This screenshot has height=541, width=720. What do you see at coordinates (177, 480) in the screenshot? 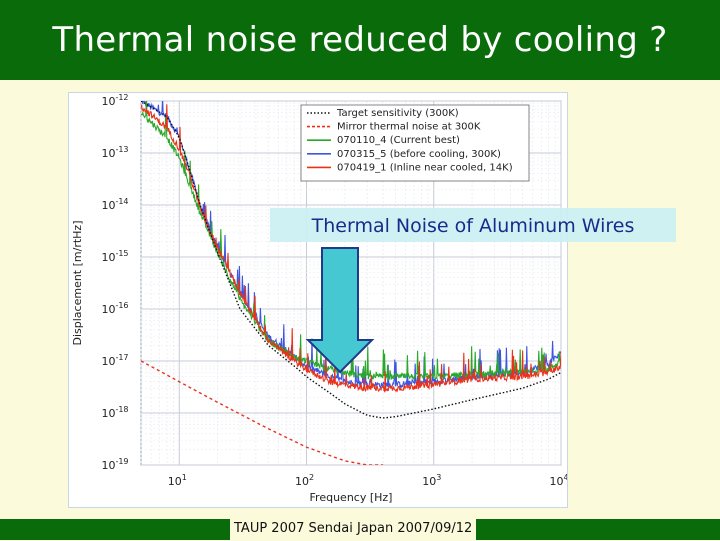
I see `x-tick-label: 10¹` at bounding box center [177, 480].